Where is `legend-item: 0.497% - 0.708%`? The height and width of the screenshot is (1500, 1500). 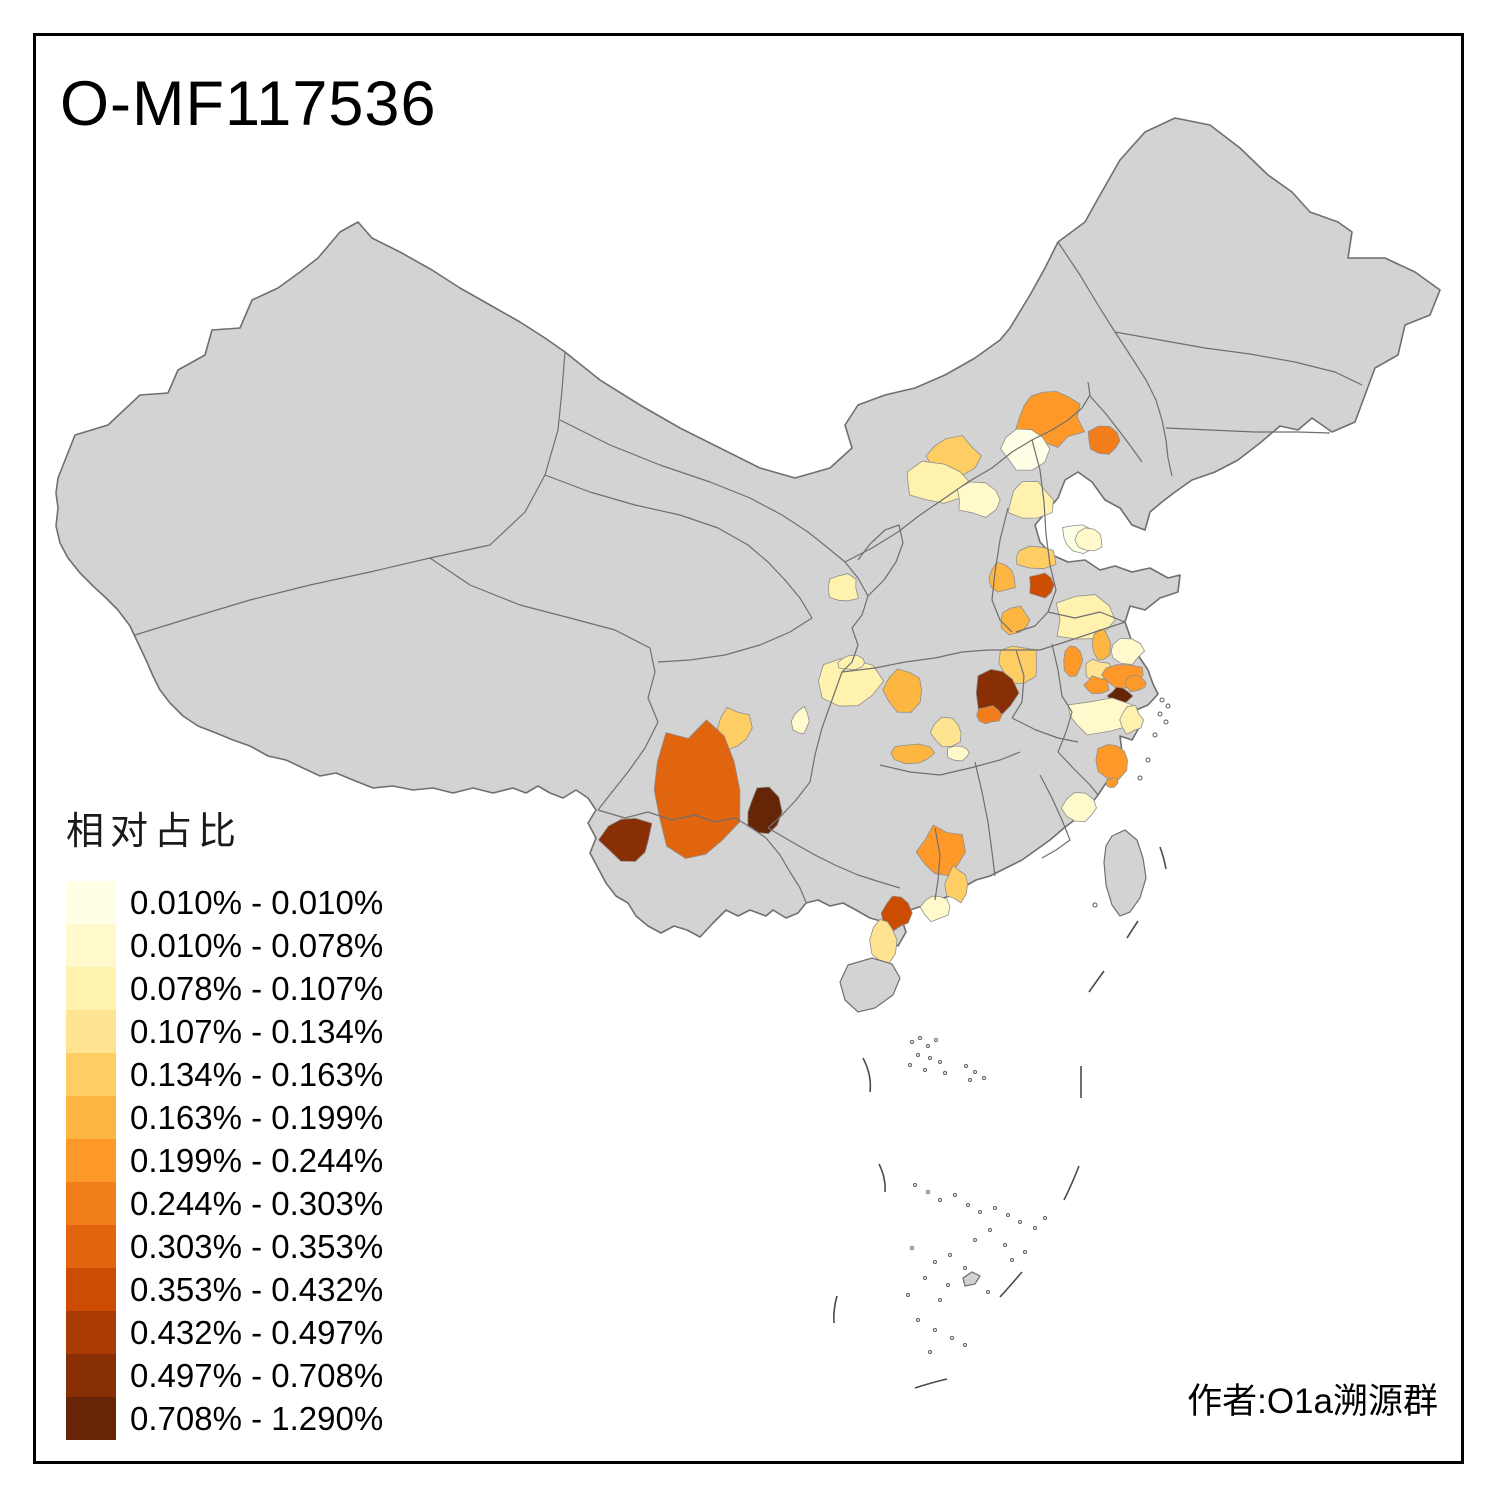
legend-item: 0.497% - 0.708% is located at coordinates (224, 1375).